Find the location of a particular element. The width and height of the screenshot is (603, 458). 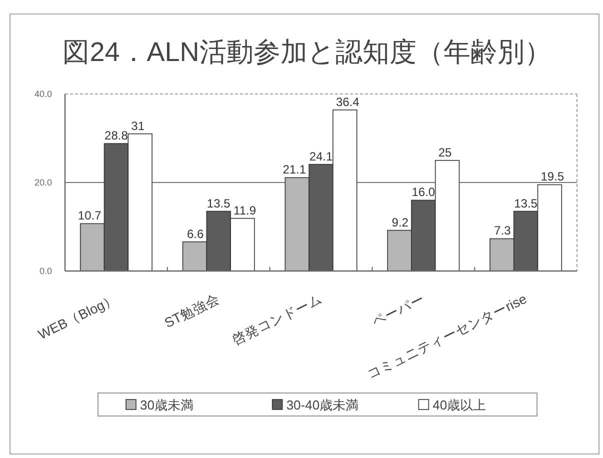

data-label: 16.0 is located at coordinates (424, 192).